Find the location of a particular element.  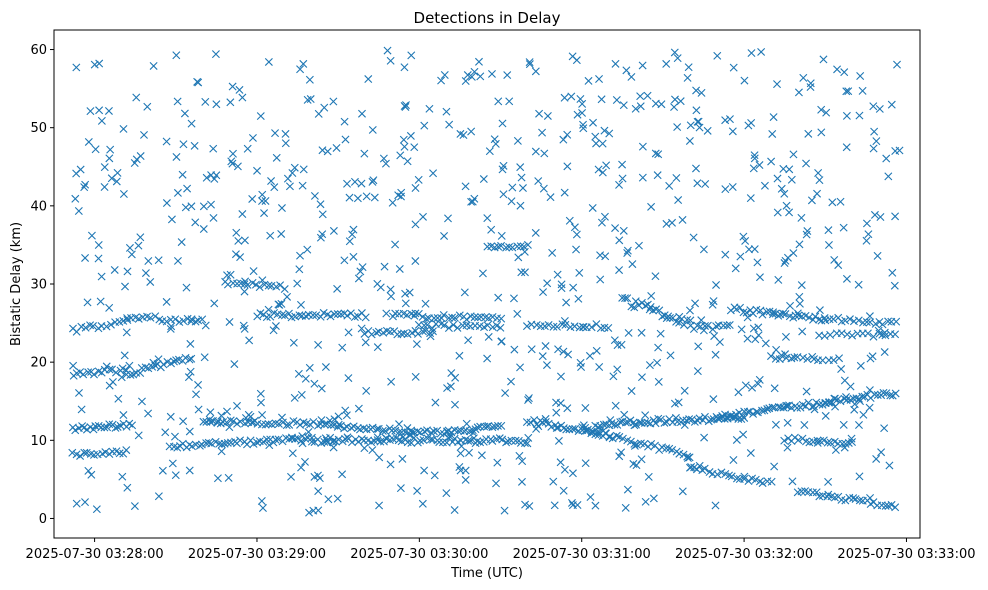

y-tick-label: 10 is located at coordinates (38, 441).